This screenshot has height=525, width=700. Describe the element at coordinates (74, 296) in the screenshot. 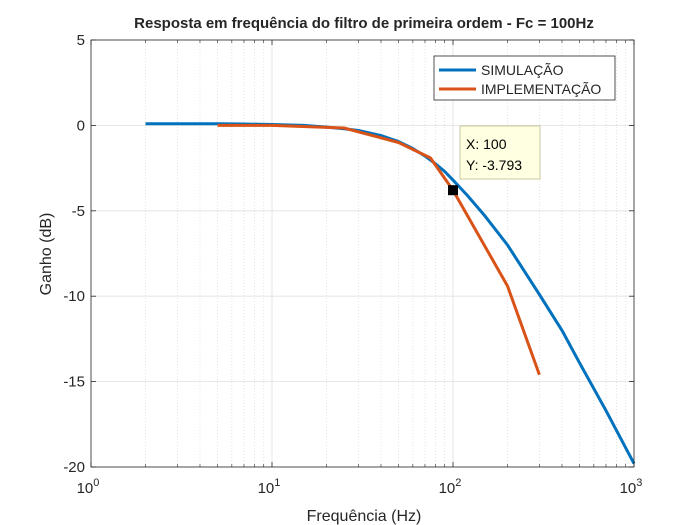

I see `y-tick-label: -10` at that location.